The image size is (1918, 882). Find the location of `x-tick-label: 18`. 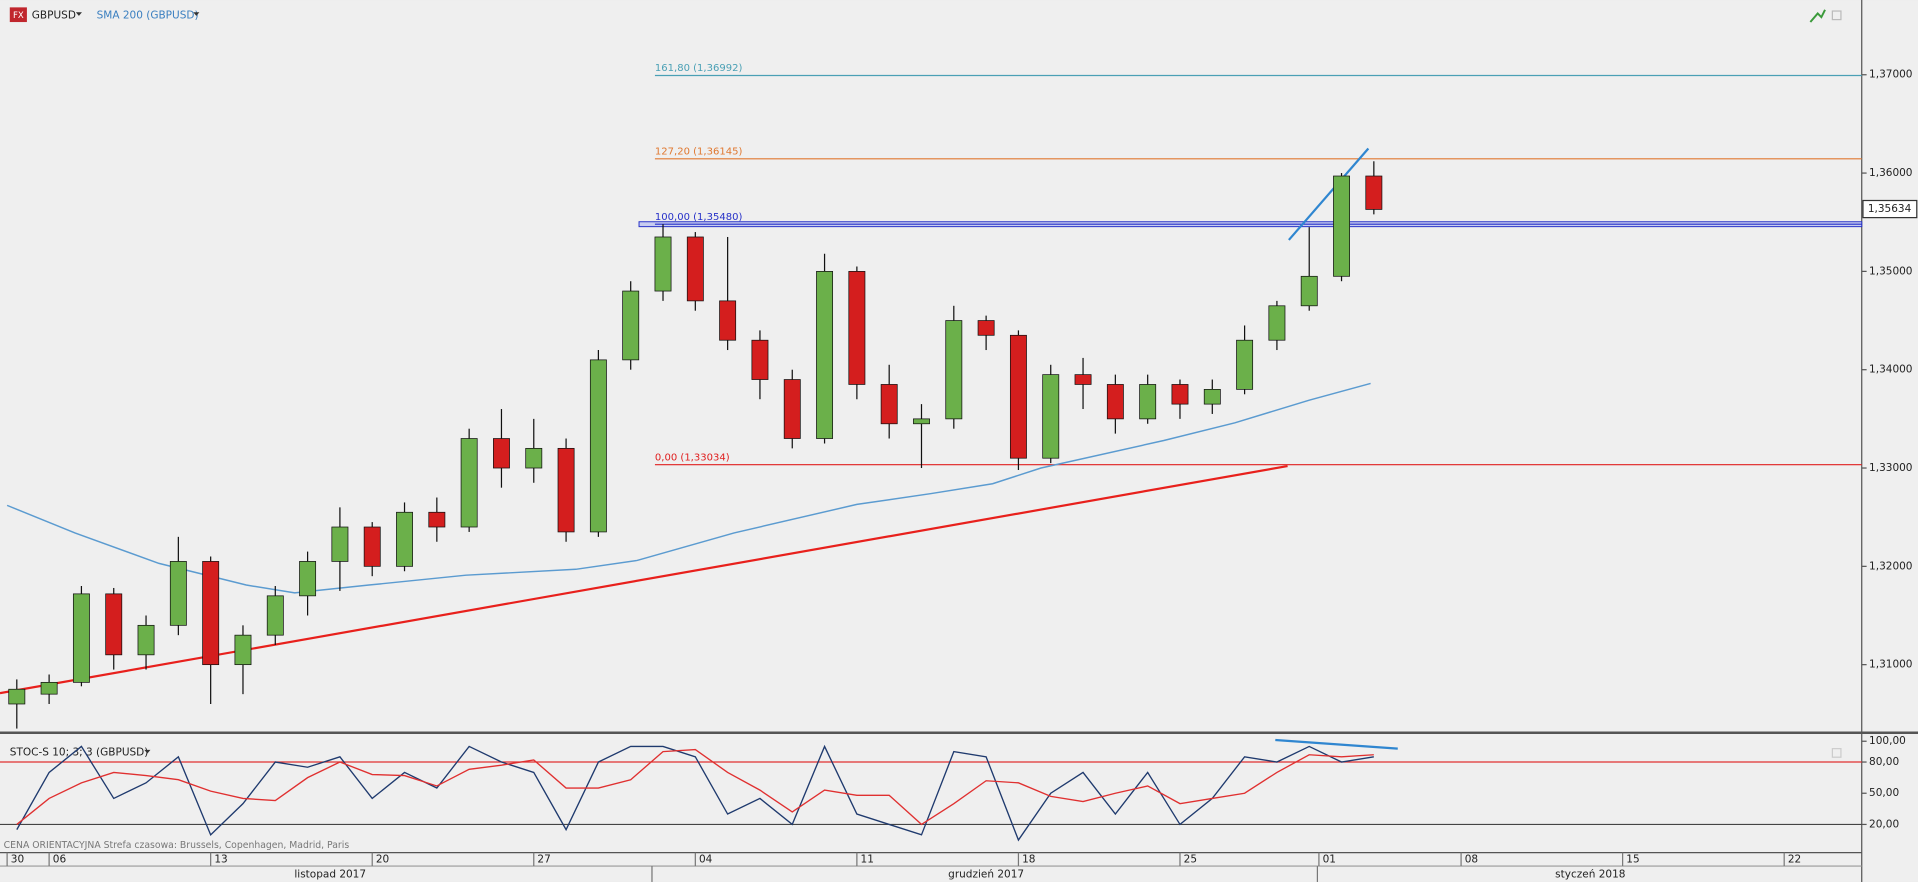

x-tick-label: 18 is located at coordinates (1028, 859).